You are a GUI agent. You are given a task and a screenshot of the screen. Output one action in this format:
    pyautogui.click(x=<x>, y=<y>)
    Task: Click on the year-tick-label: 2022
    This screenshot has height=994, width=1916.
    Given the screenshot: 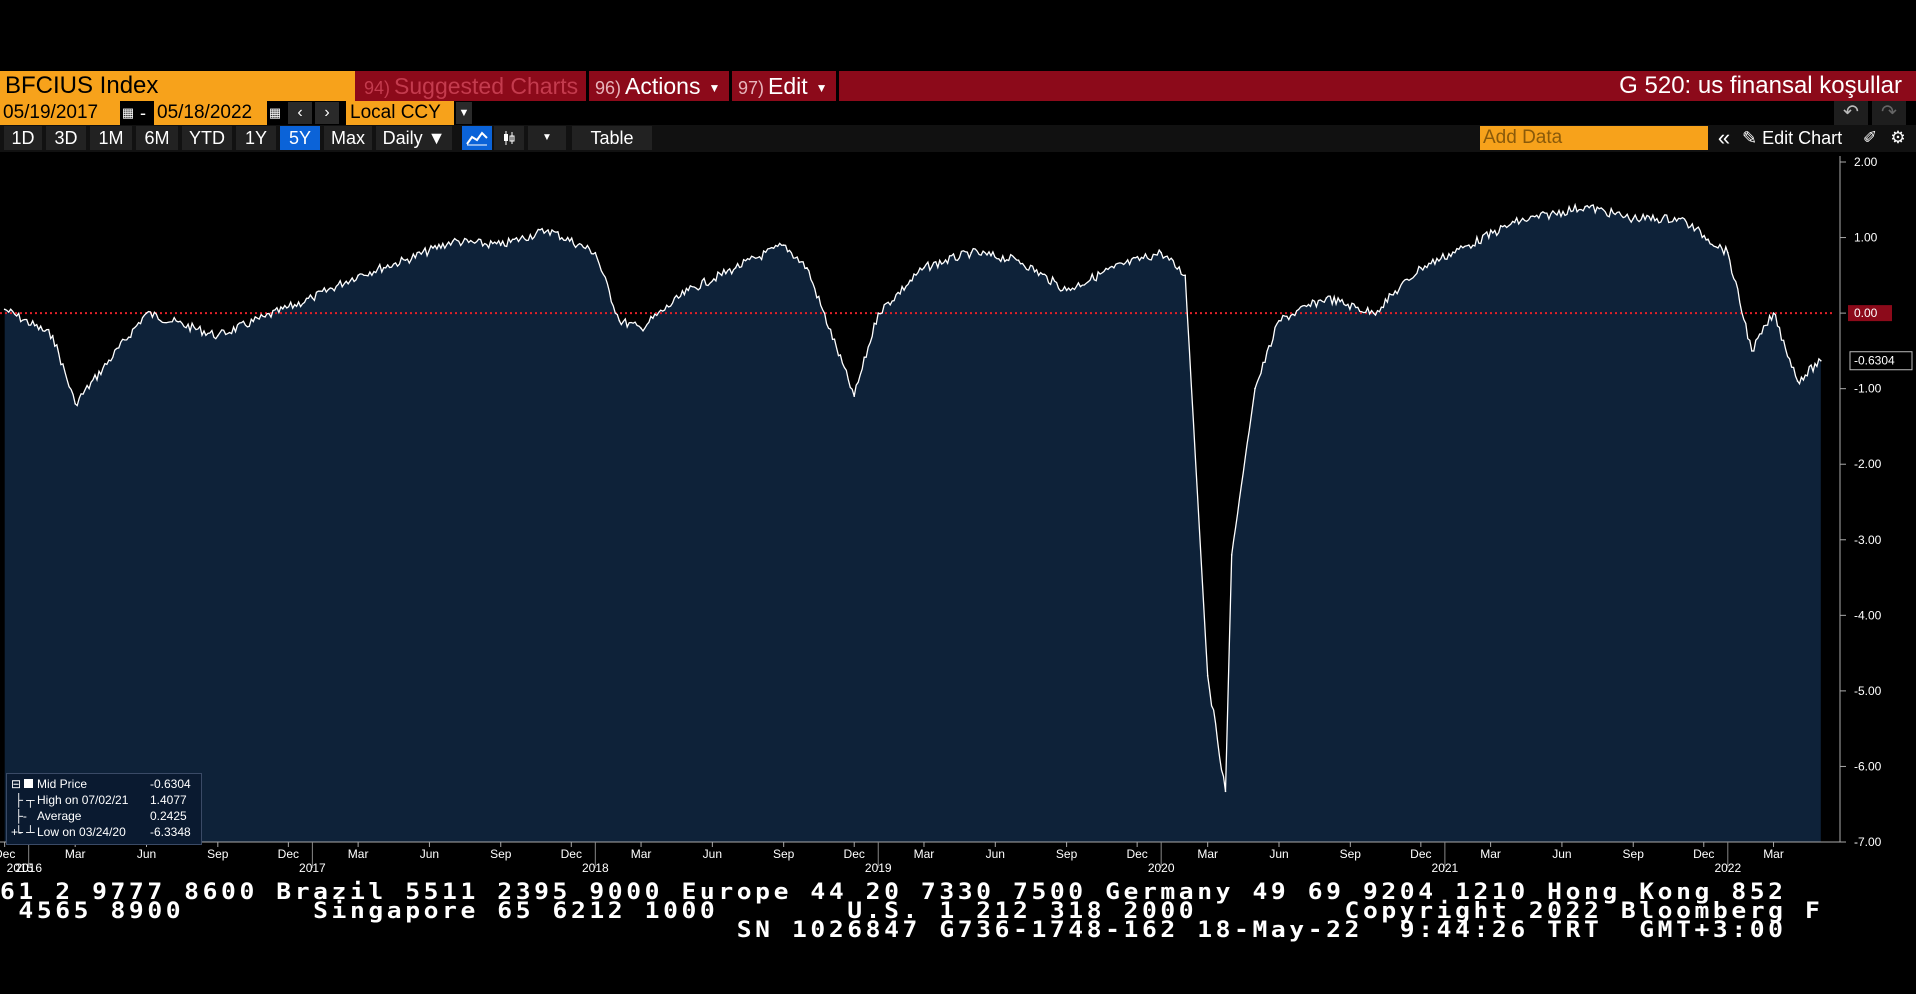 What is the action you would take?
    pyautogui.click(x=1727, y=868)
    